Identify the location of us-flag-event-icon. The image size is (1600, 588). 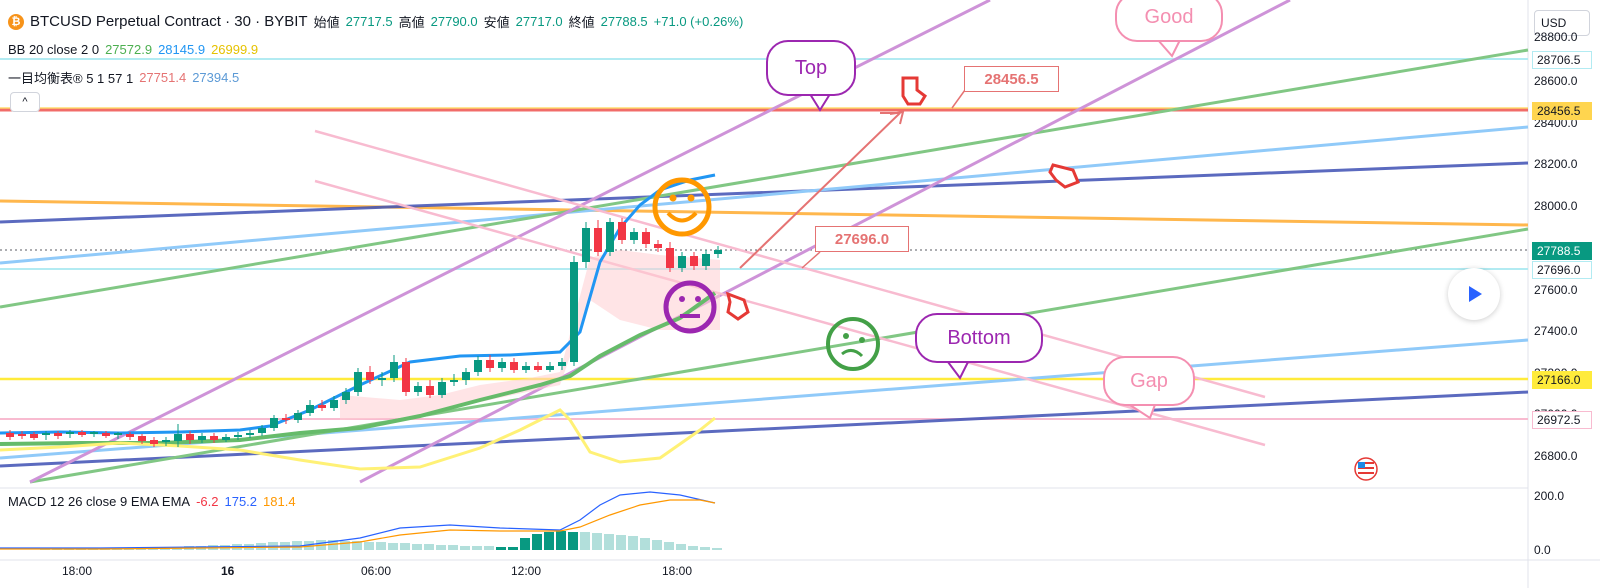
(1366, 469).